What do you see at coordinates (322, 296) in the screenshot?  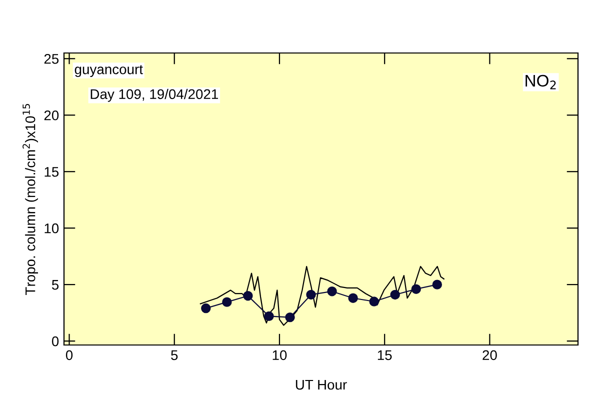 I see `line-series` at bounding box center [322, 296].